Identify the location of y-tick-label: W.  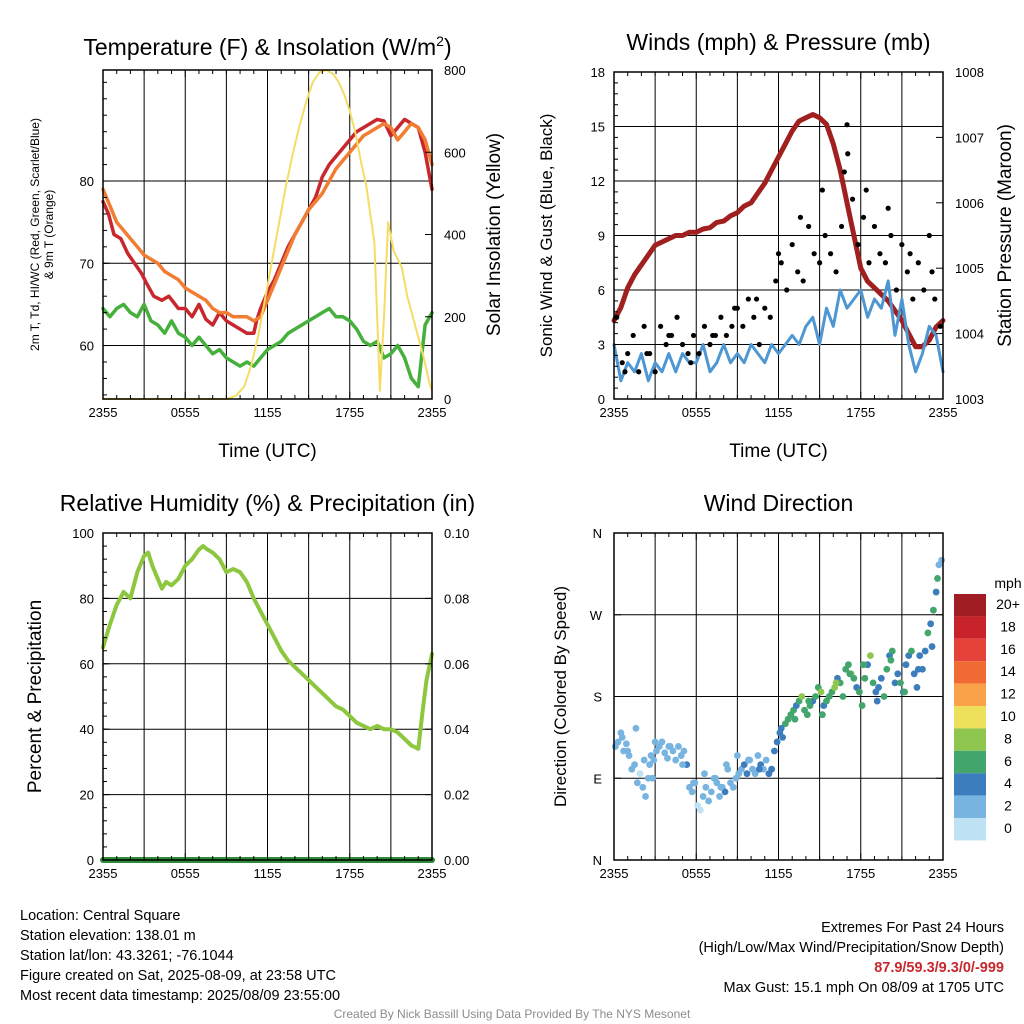
(596, 615).